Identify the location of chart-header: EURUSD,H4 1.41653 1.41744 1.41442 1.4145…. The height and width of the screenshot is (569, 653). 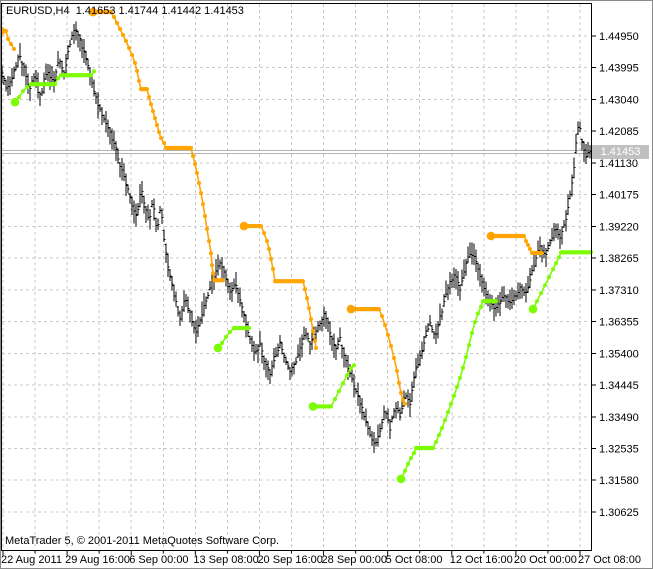
(125, 11).